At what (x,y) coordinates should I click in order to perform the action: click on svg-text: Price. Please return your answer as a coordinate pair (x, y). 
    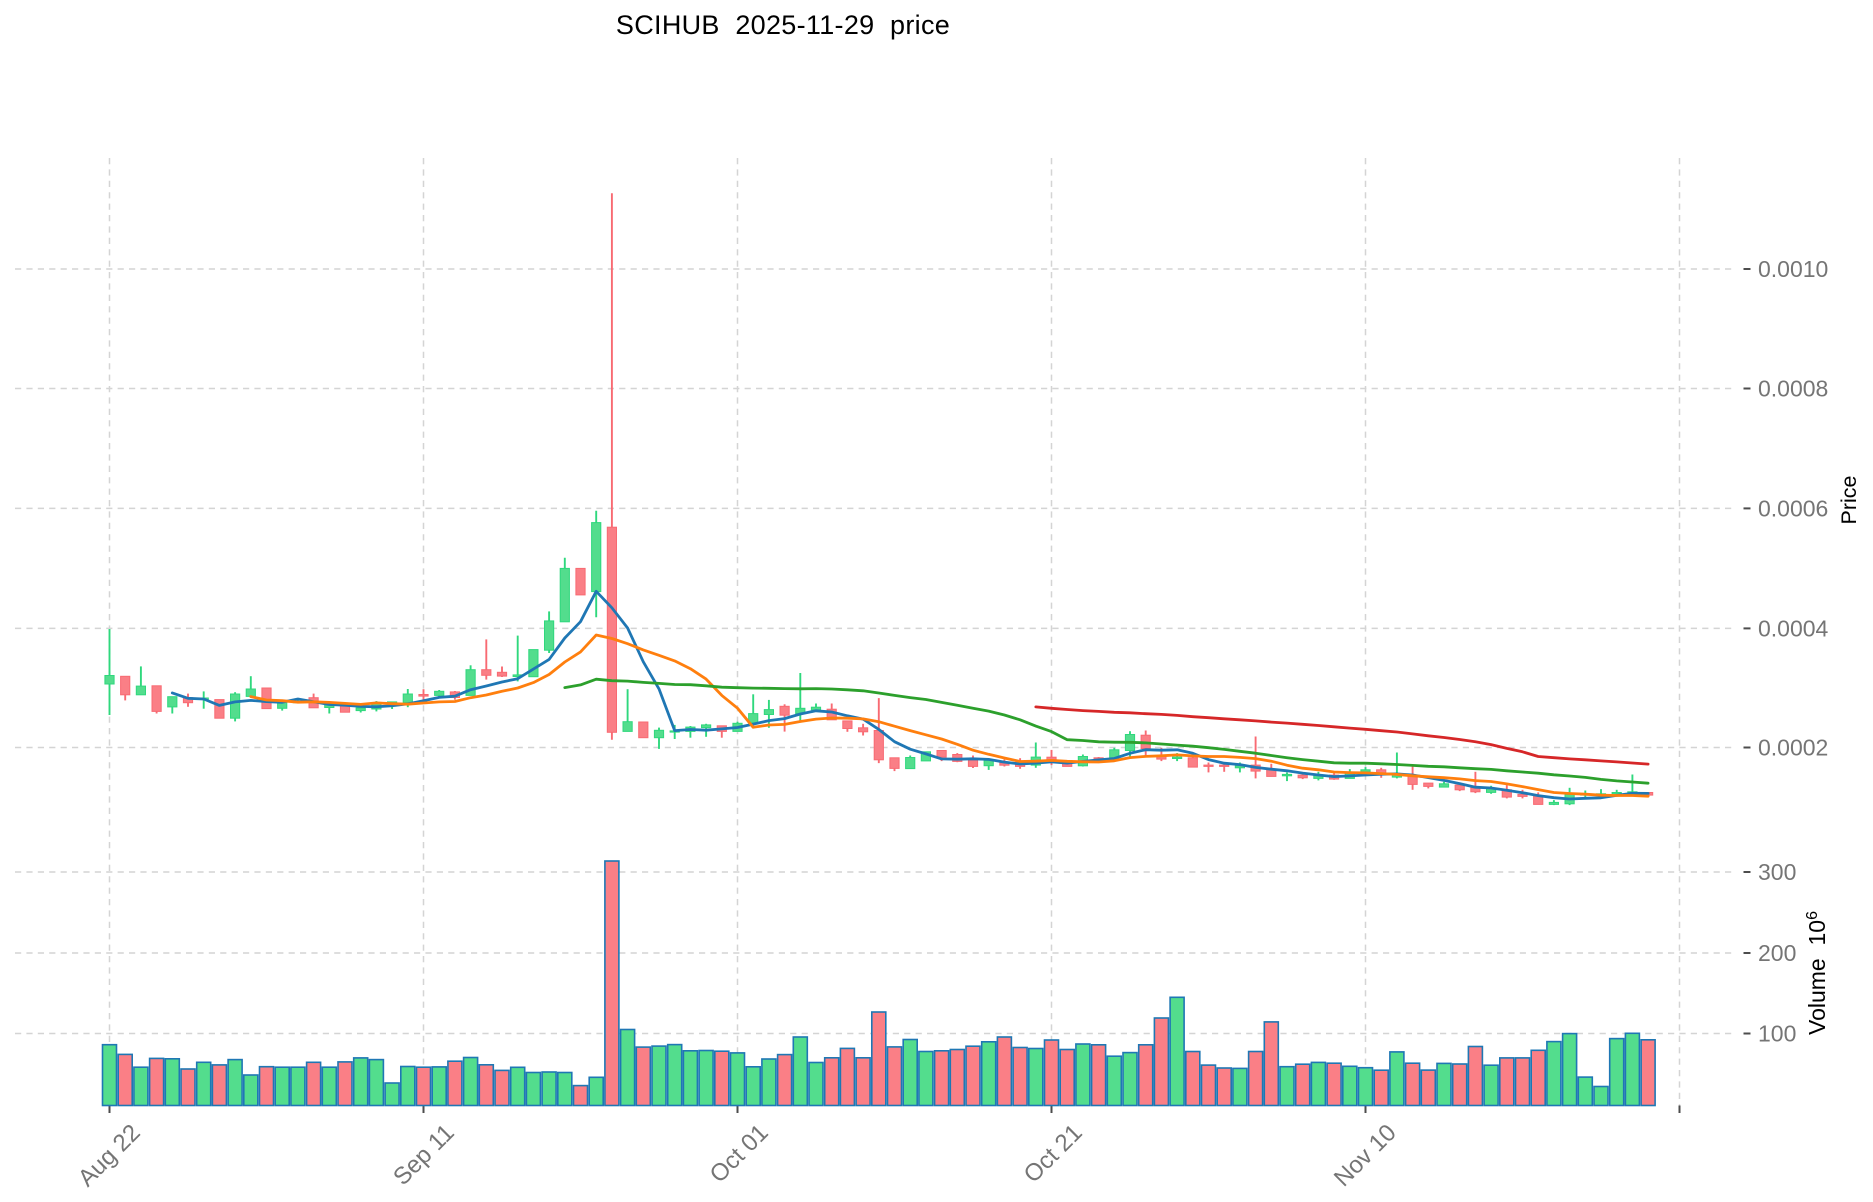
    Looking at the image, I should click on (1849, 500).